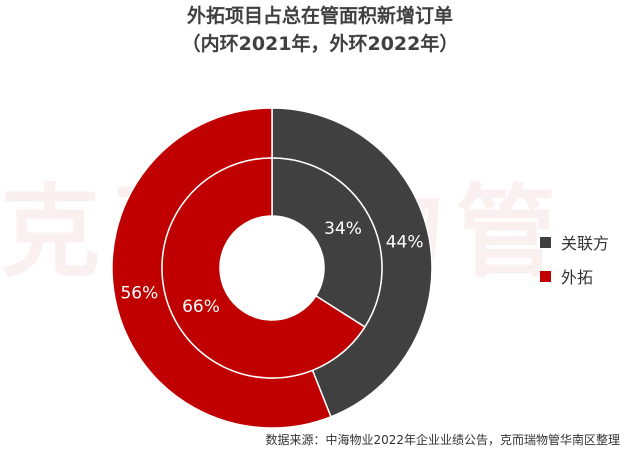 Image resolution: width=640 pixels, height=456 pixels. I want to click on legend-item-external: 外拓, so click(574, 276).